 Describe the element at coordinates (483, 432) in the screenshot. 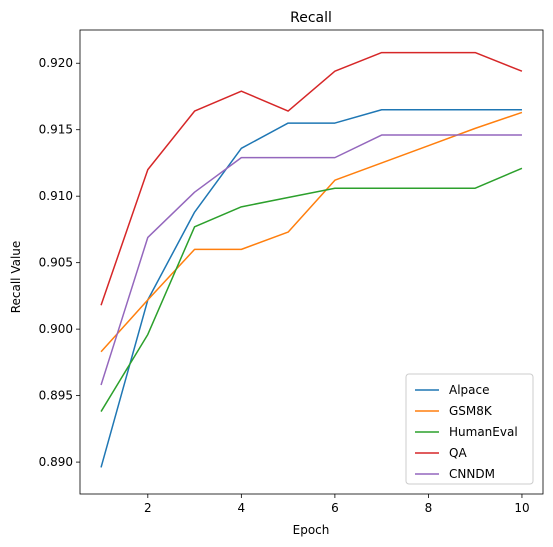

I see `legend-label-humaneval: HumanEval` at that location.